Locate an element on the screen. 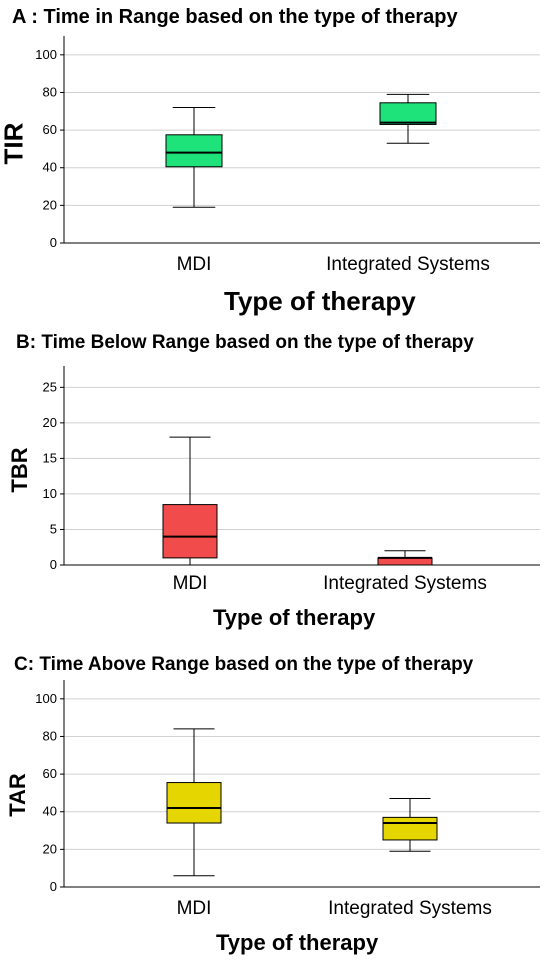  y-tick-label: 10 is located at coordinates (50, 493).